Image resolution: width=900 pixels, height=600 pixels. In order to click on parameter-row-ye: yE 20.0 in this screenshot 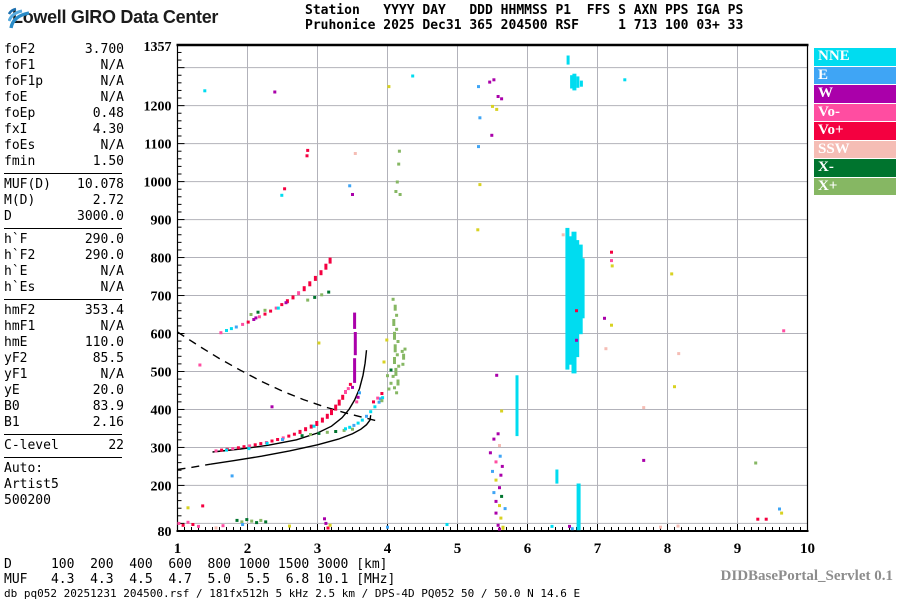, I will do `click(64, 391)`.